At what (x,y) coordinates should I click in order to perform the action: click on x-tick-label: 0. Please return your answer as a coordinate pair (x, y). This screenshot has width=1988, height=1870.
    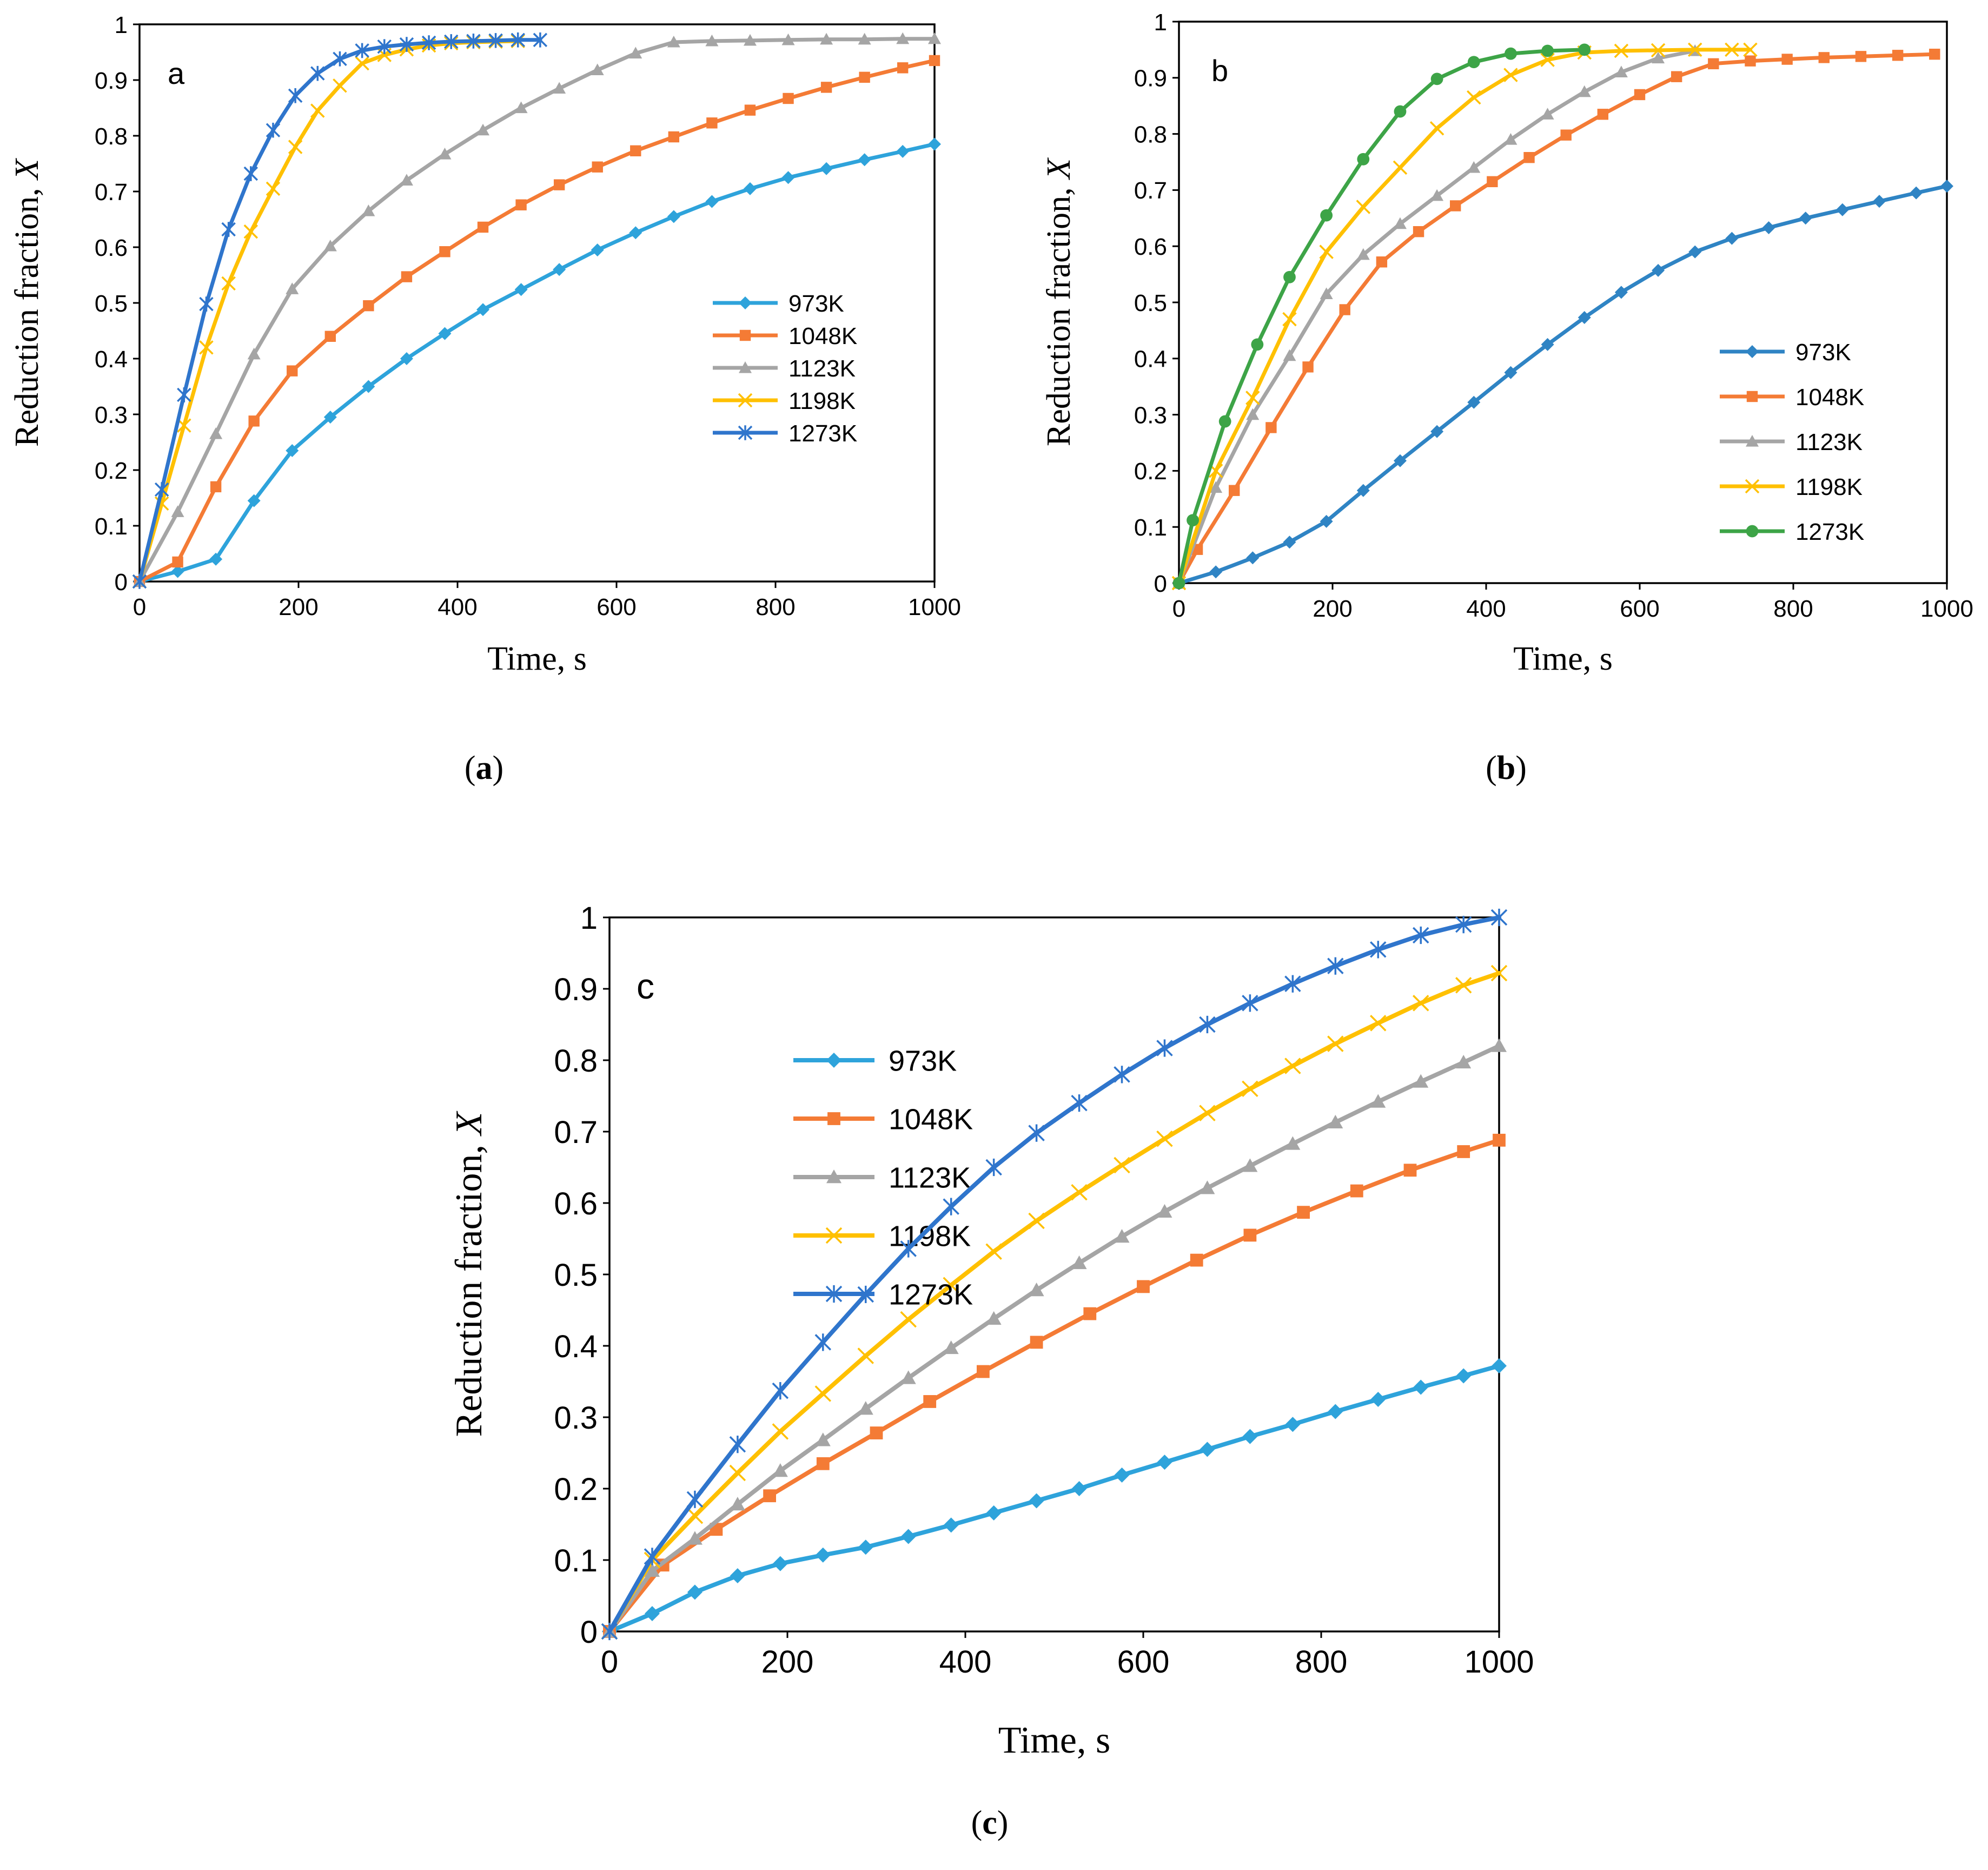
    Looking at the image, I should click on (139, 607).